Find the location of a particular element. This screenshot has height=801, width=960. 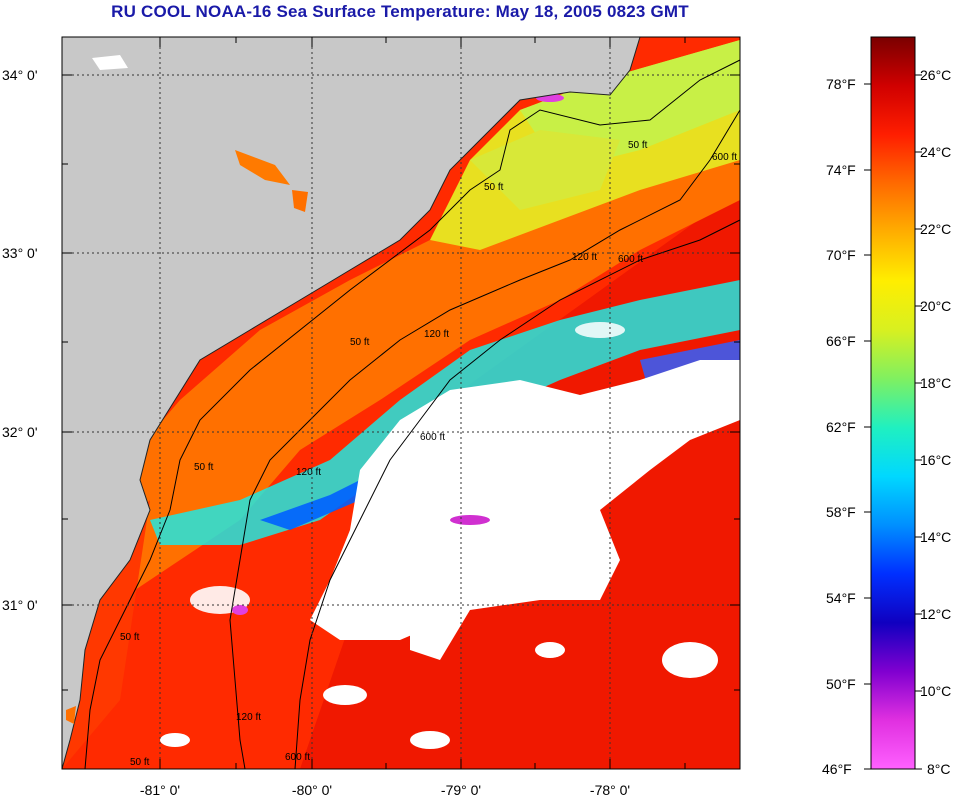

colorbar-f-label: 78°F is located at coordinates (841, 84).